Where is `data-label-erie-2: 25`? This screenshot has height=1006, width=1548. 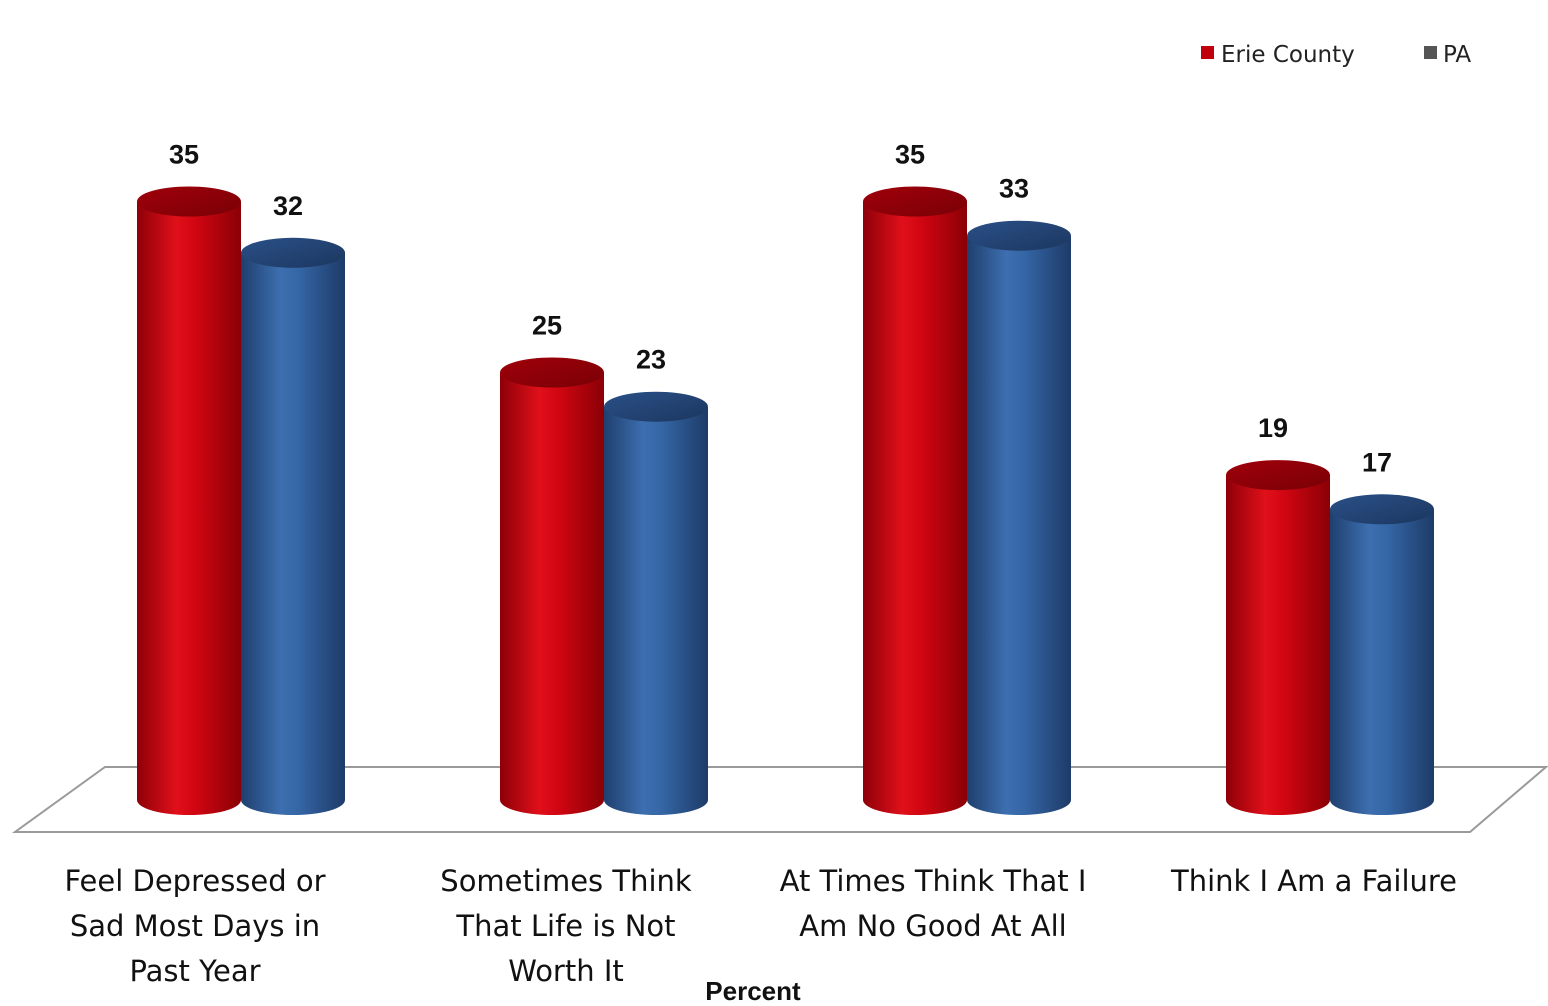 data-label-erie-2: 25 is located at coordinates (547, 326).